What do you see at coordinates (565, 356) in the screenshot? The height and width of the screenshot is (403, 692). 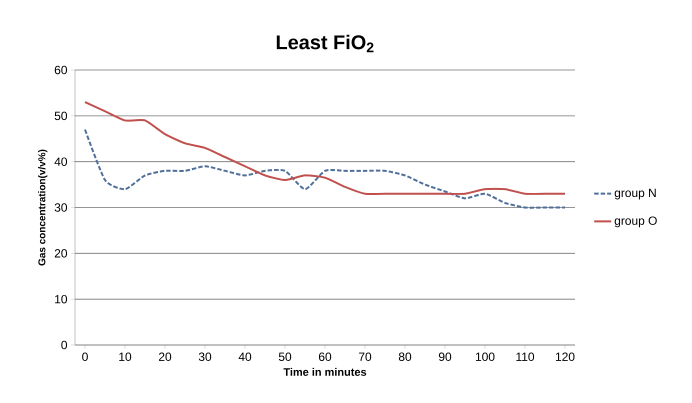 I see `x-tick-label: 120` at bounding box center [565, 356].